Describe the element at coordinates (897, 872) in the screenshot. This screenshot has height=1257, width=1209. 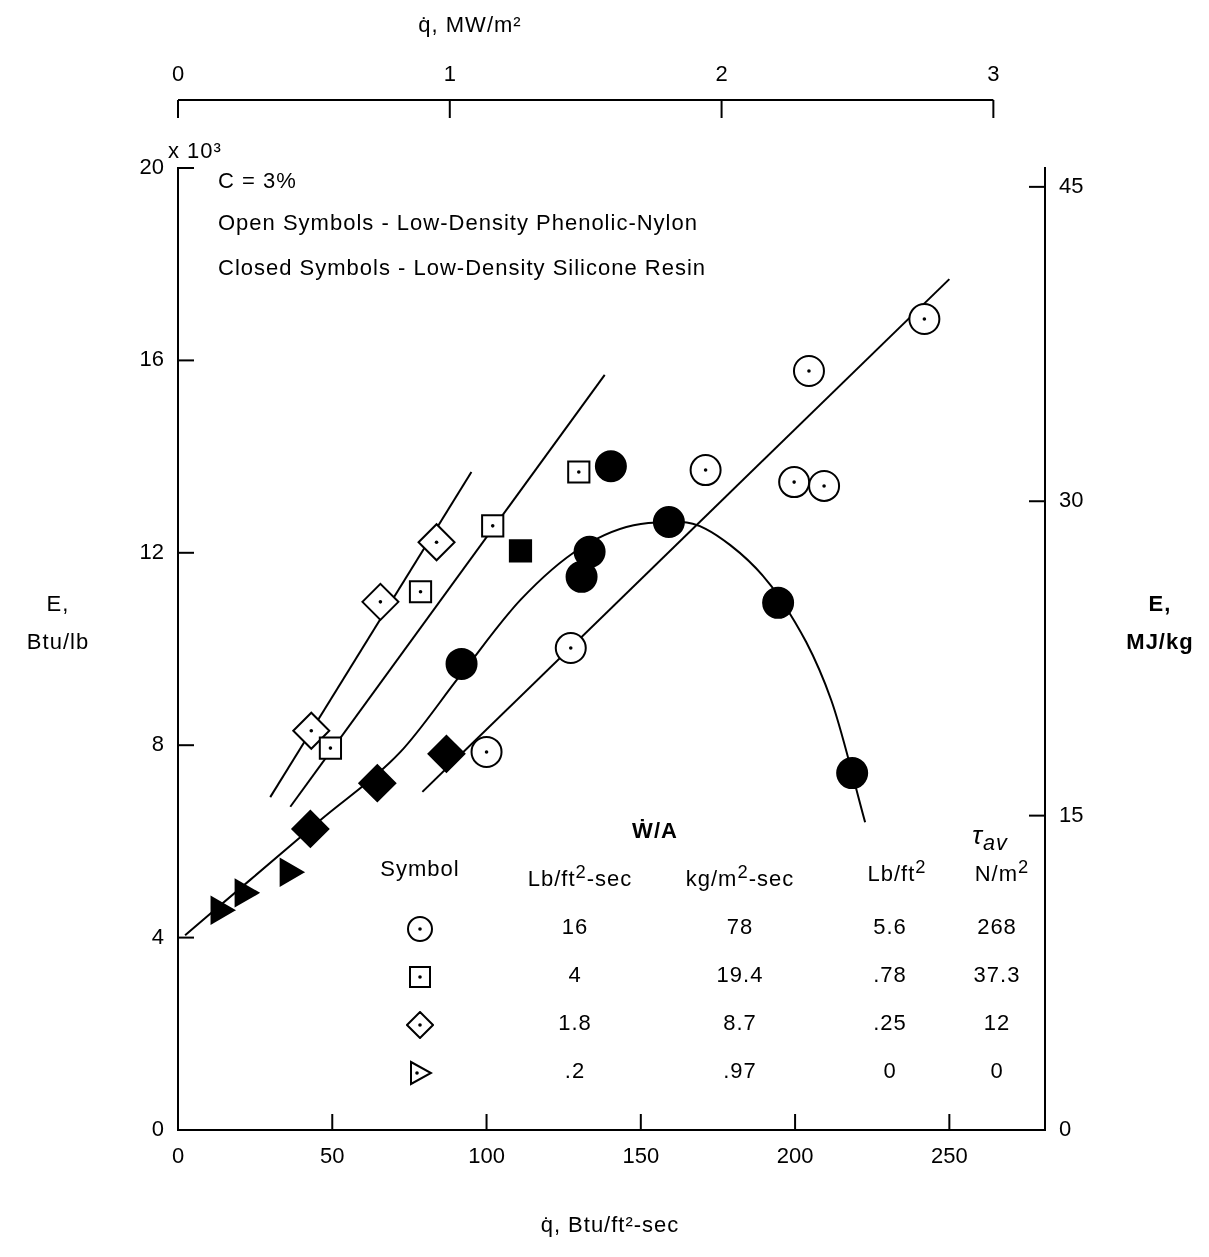
I see `annotation: Lb/ft$^{2}$` at that location.